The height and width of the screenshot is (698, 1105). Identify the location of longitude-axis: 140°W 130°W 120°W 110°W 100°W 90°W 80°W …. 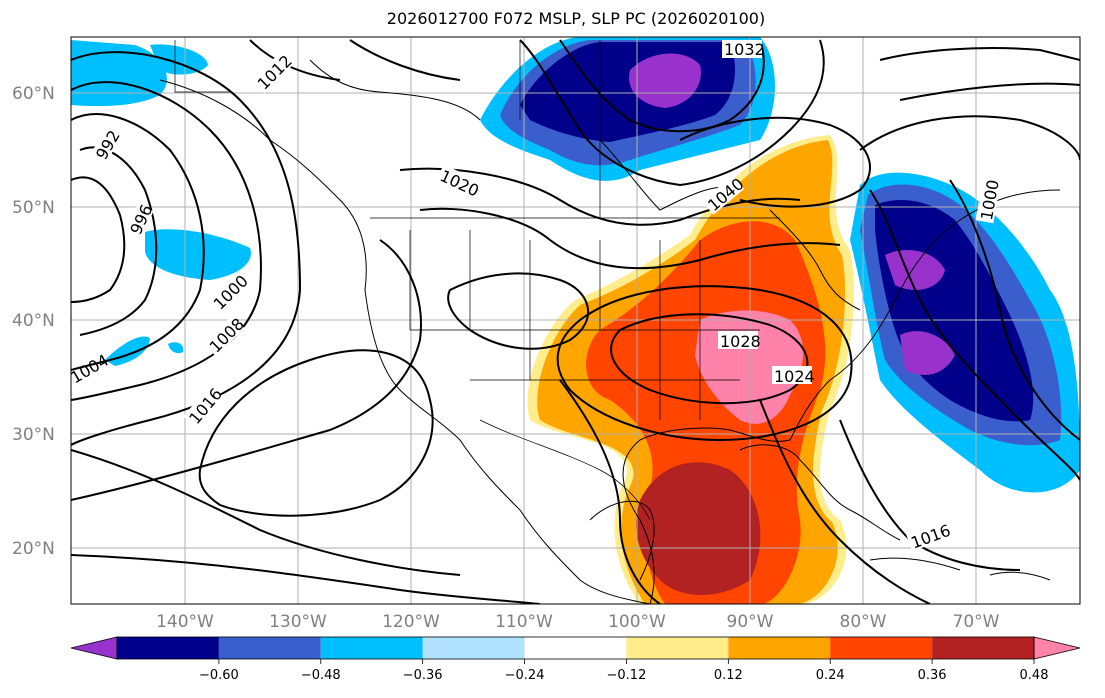
(578, 622).